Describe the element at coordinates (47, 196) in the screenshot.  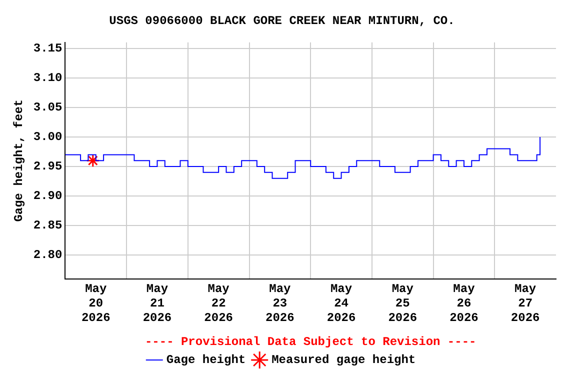
I see `y-tick-label: 2.90` at that location.